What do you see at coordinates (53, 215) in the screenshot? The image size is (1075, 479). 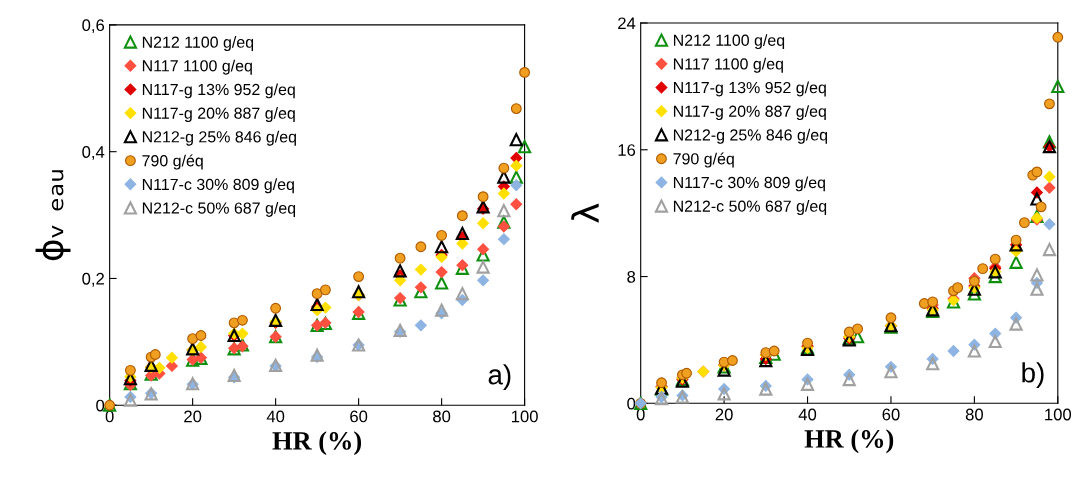 I see `y-axis-title: ϕᵥ ₑₐᵤ` at bounding box center [53, 215].